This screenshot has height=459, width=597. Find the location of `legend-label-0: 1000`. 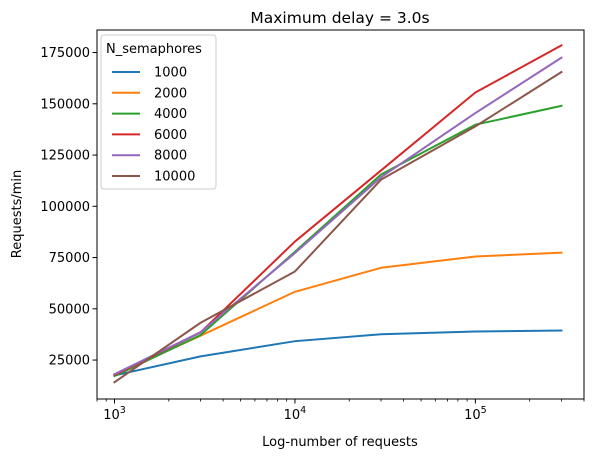

legend-label-0: 1000 is located at coordinates (170, 73).